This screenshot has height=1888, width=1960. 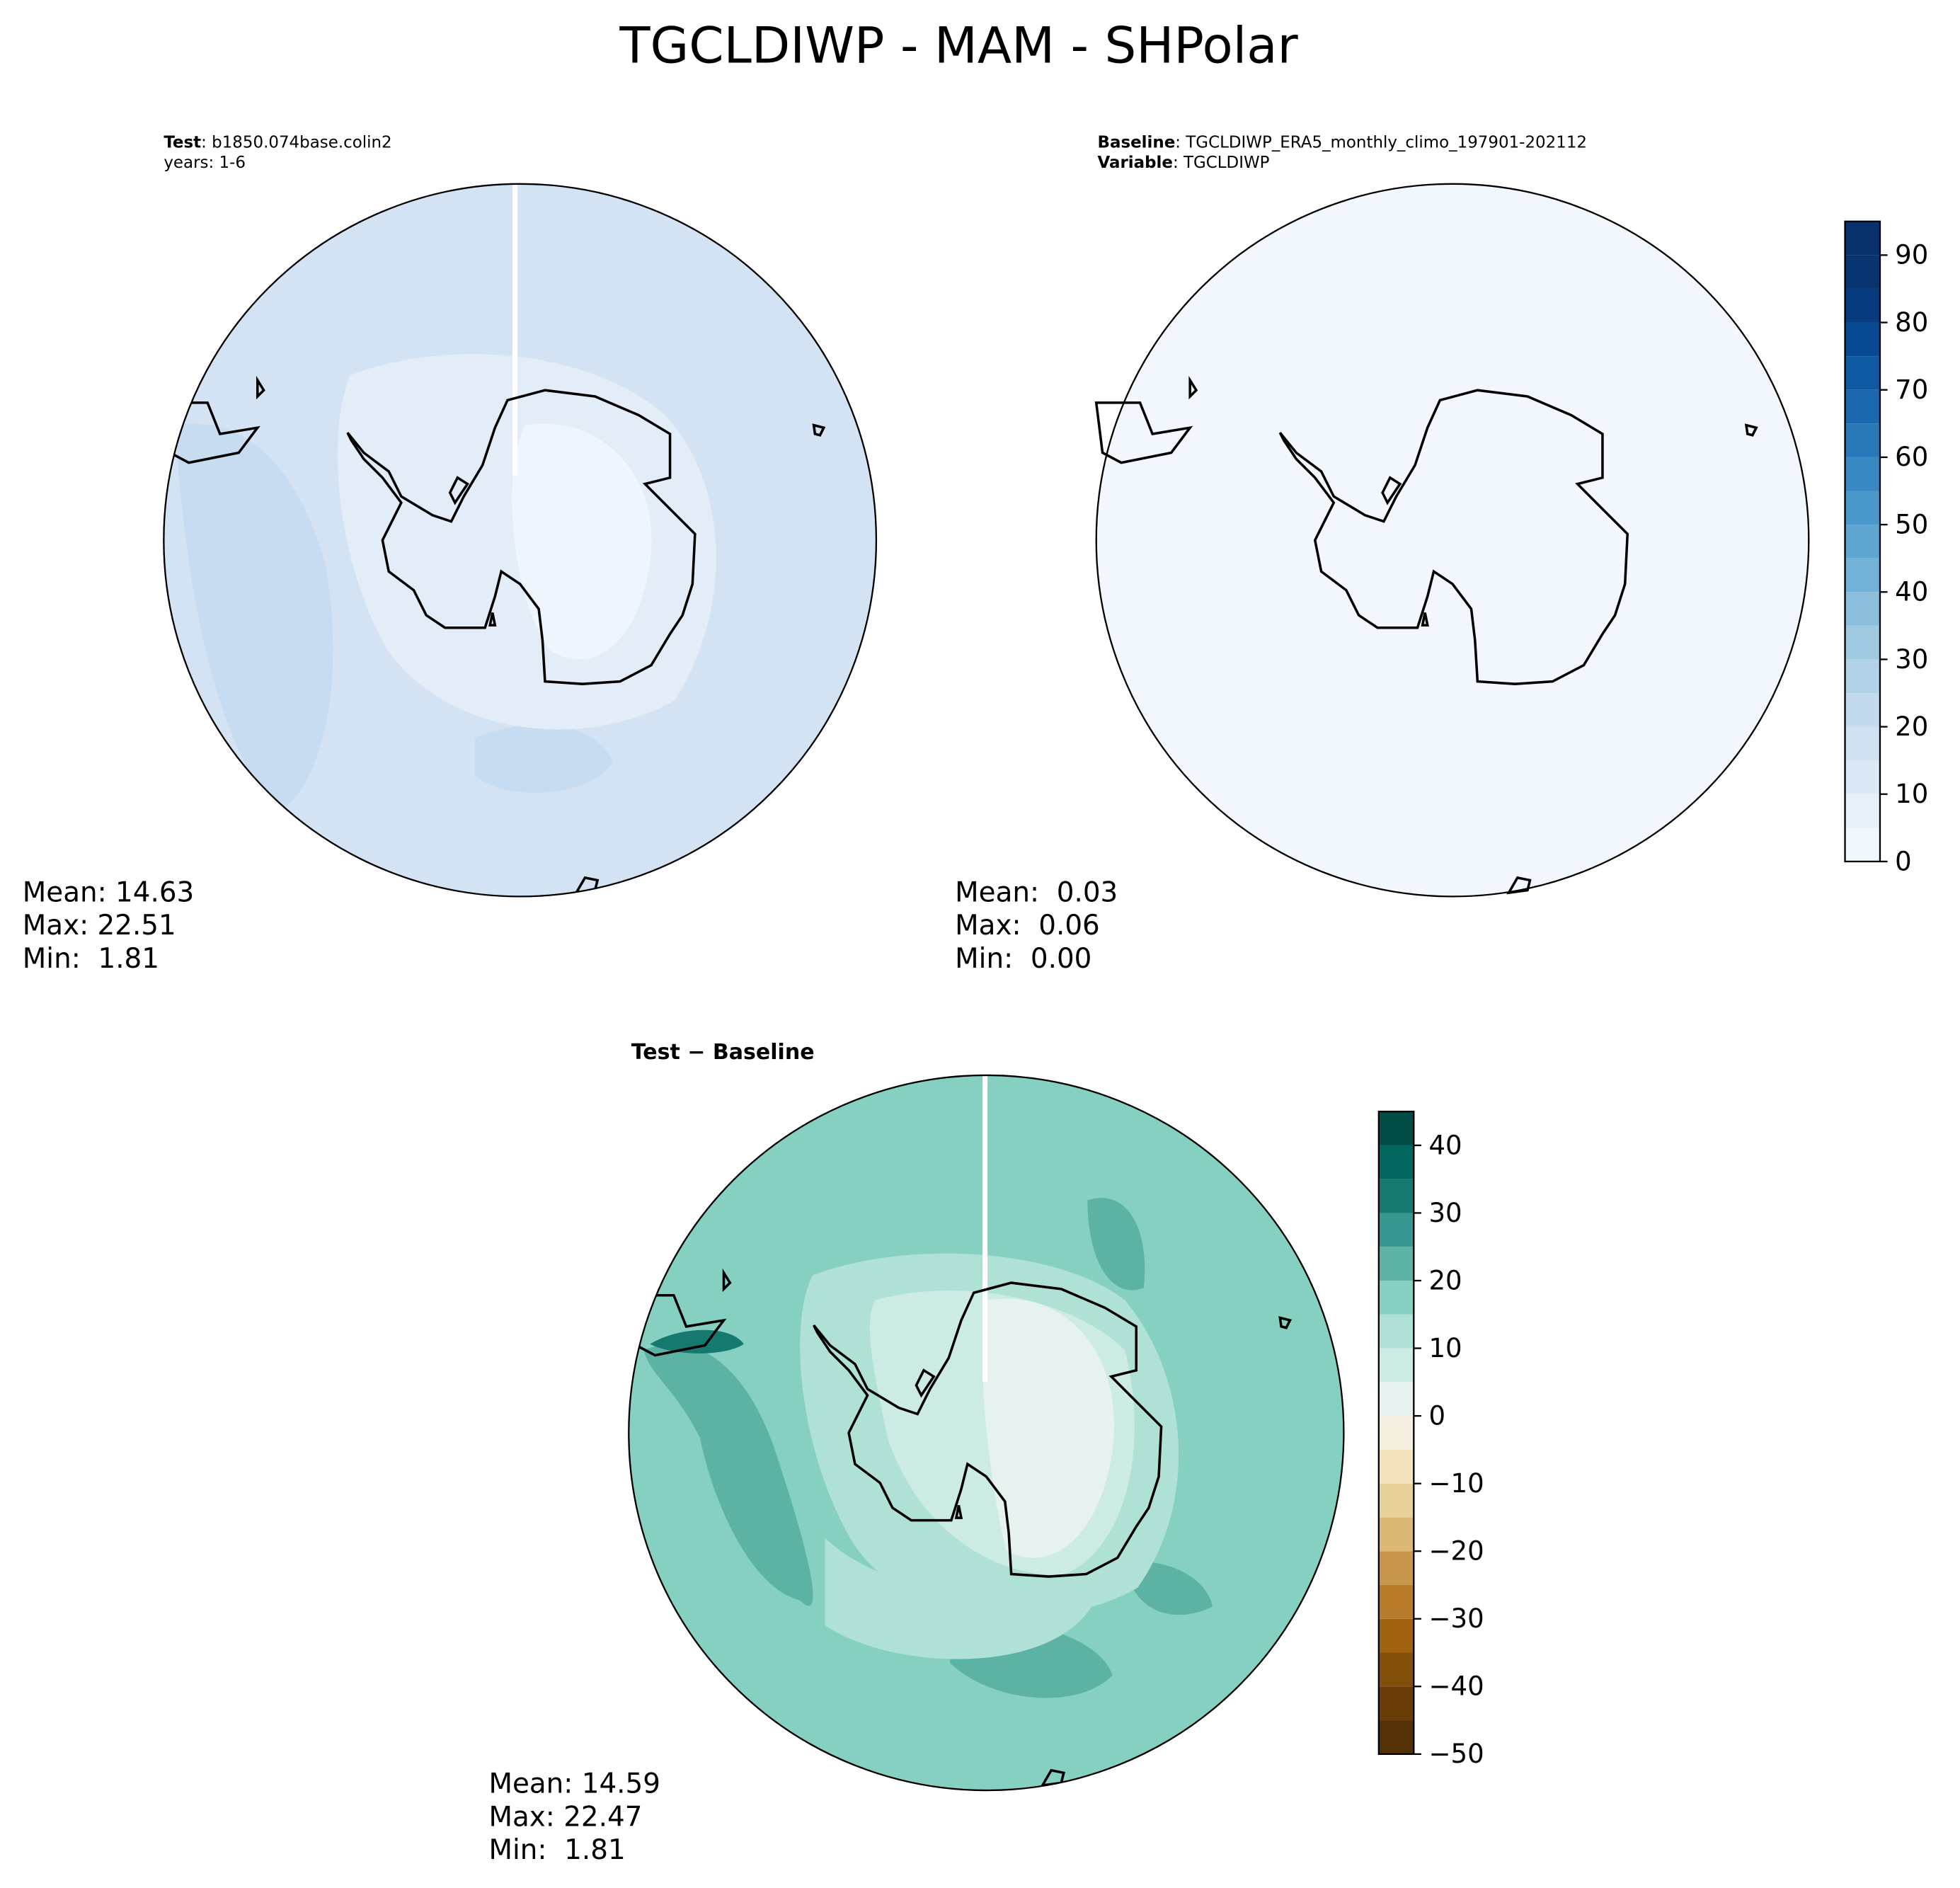 What do you see at coordinates (1456, 1754) in the screenshot?
I see `colorbar-tick-label: −50` at bounding box center [1456, 1754].